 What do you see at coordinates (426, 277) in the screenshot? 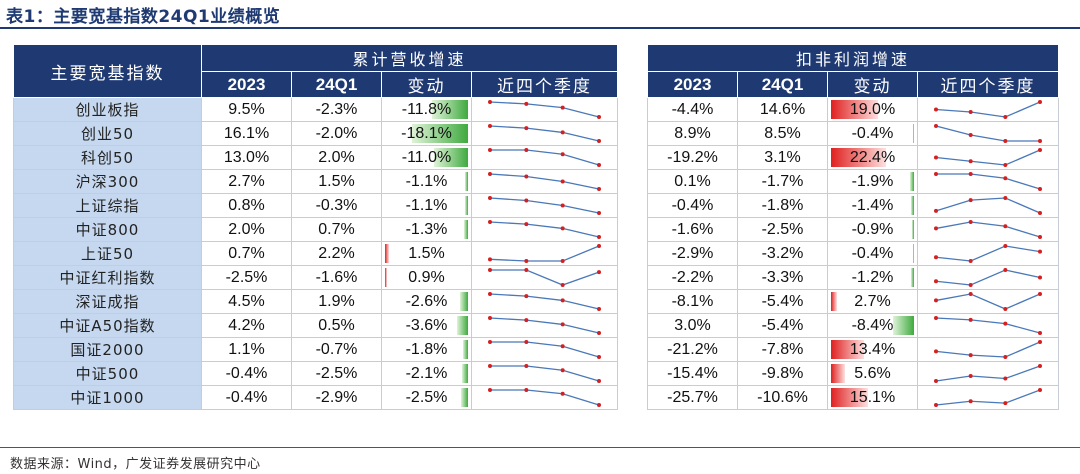
I see `rev-change-cell: 0.9%` at bounding box center [426, 277].